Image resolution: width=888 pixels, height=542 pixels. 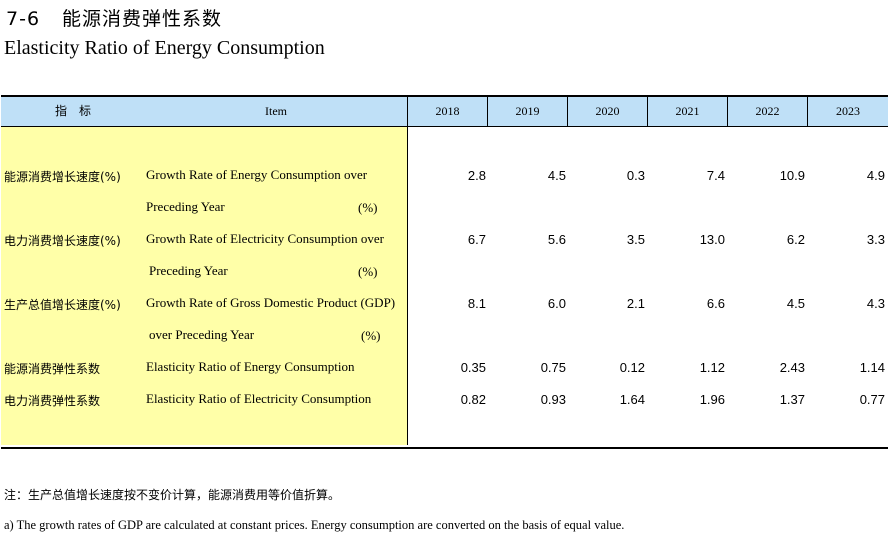 I want to click on row-electricity-elasticity-cn: 电力消费弹性系数, so click(x=52, y=401).